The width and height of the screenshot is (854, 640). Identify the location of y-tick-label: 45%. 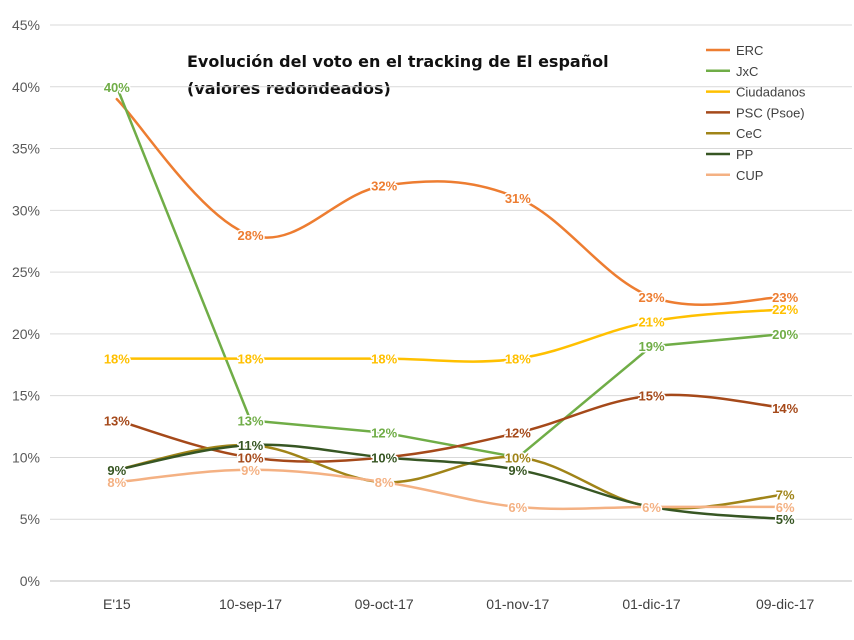
(26, 25).